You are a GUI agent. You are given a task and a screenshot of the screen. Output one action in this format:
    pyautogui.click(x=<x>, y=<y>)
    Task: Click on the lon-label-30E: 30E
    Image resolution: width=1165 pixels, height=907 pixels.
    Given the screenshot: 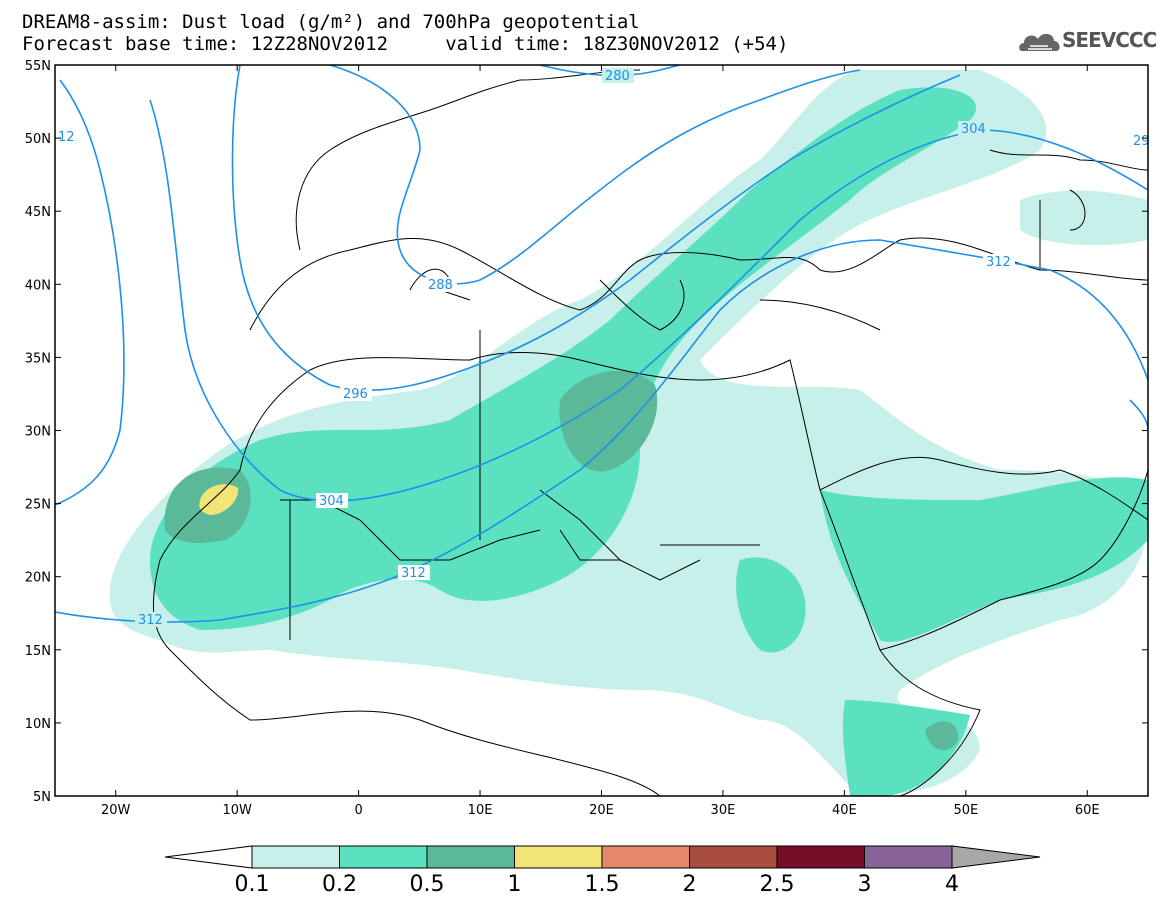 What is the action you would take?
    pyautogui.click(x=723, y=810)
    